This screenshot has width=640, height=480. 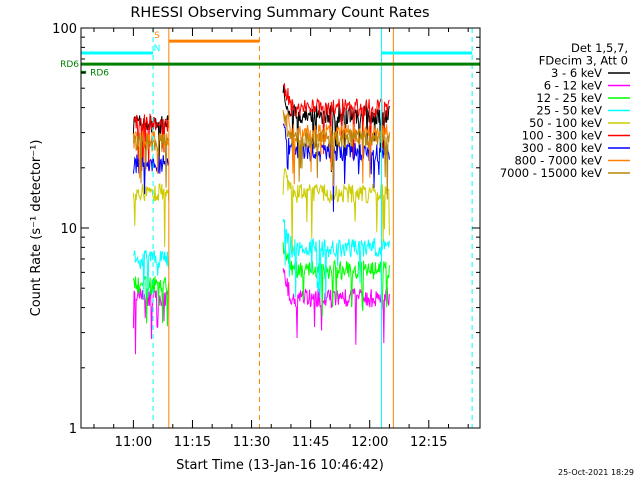 I want to click on legend-label-3: 12 - 25 keV, so click(x=569, y=98).